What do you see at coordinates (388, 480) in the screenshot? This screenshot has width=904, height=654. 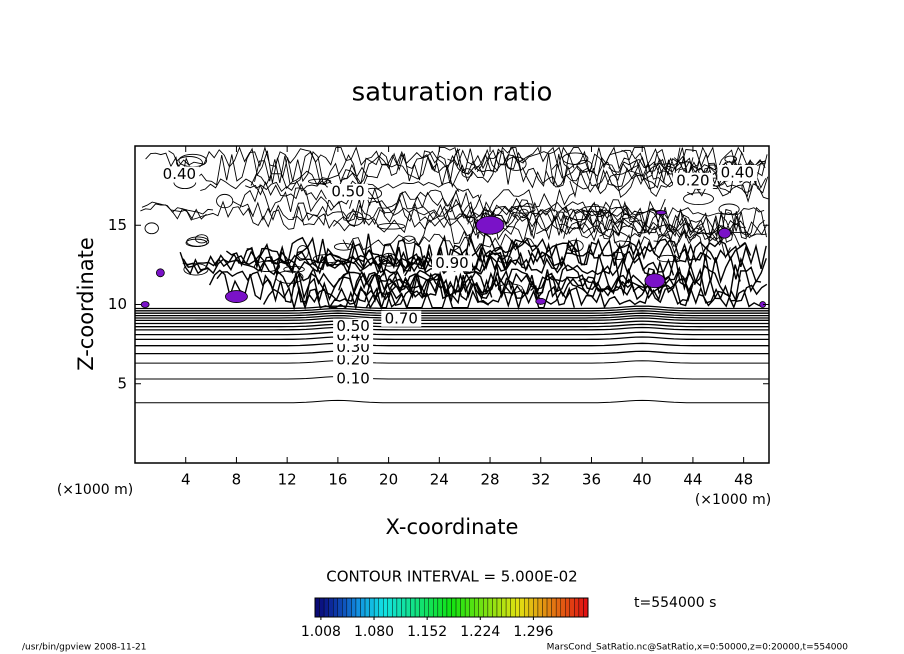 I see `x-tick-label: 20` at bounding box center [388, 480].